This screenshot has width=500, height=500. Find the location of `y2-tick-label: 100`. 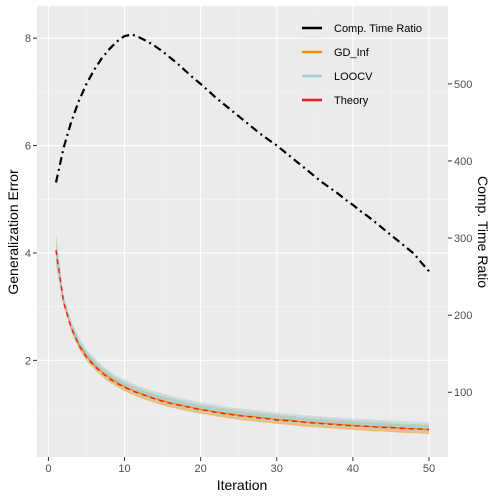

y2-tick-label: 100 is located at coordinates (463, 393).